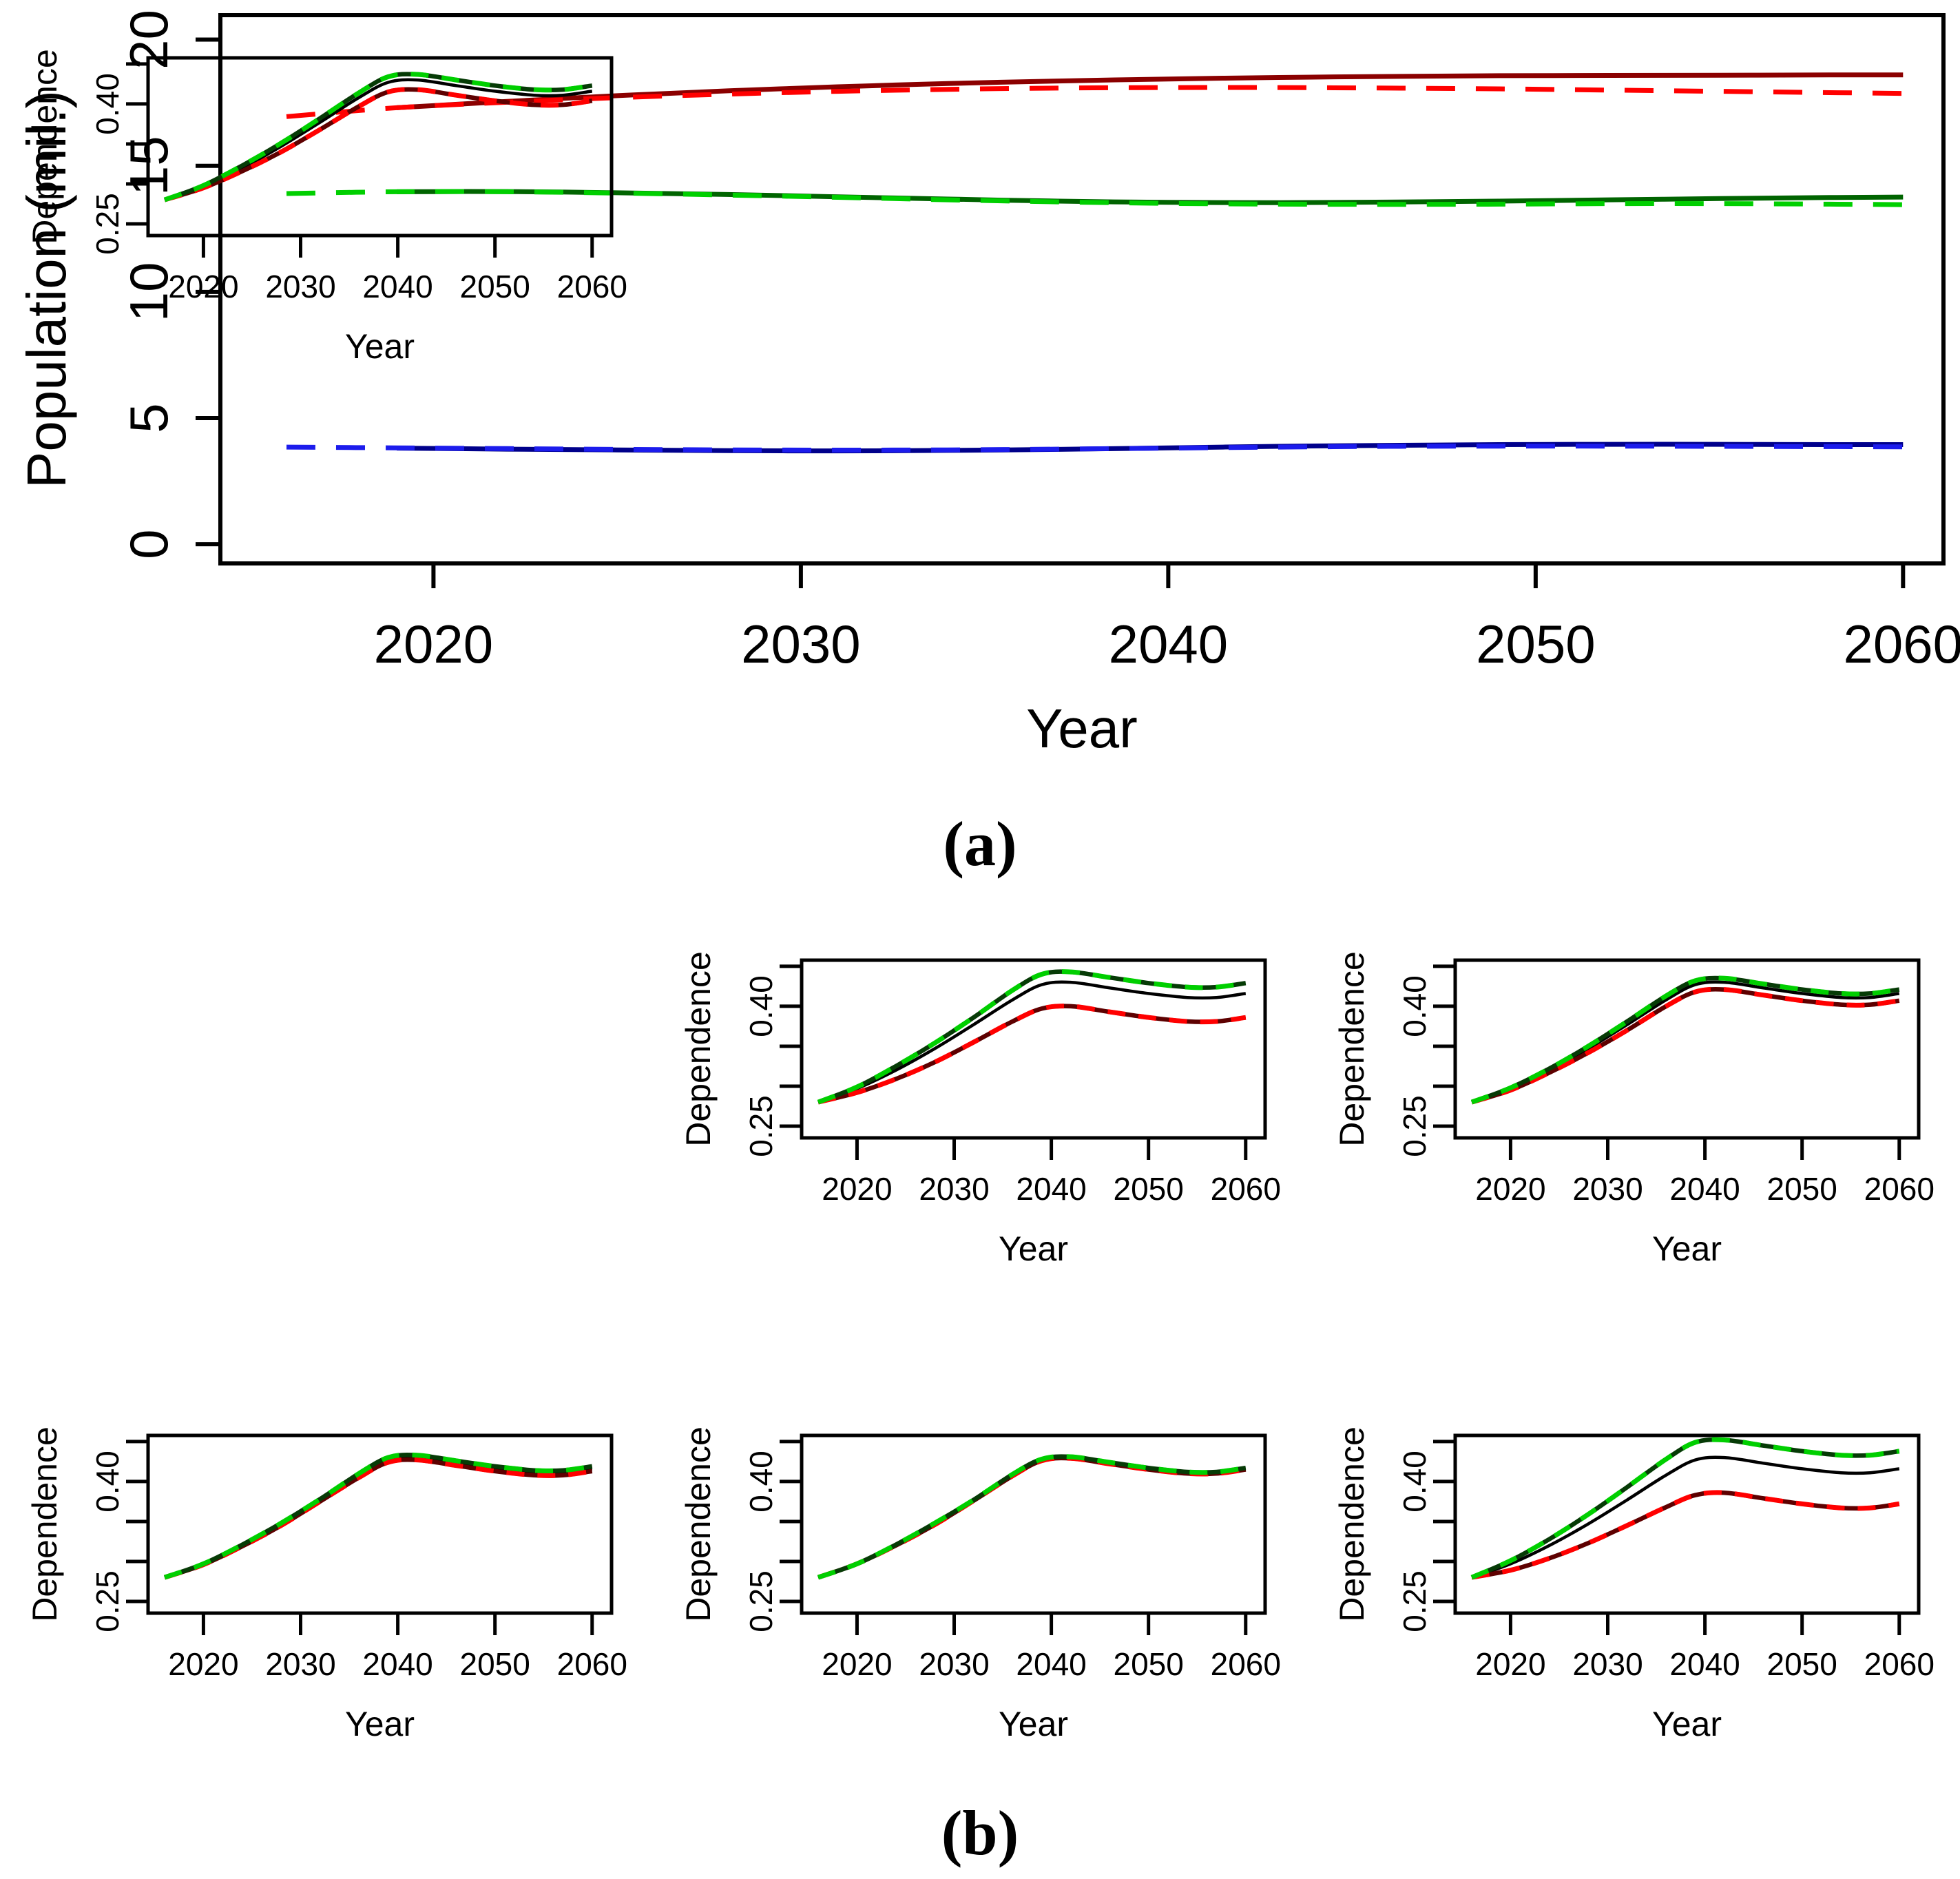 The height and width of the screenshot is (1879, 1960). I want to click on y-tick-label: 0, so click(148, 544).